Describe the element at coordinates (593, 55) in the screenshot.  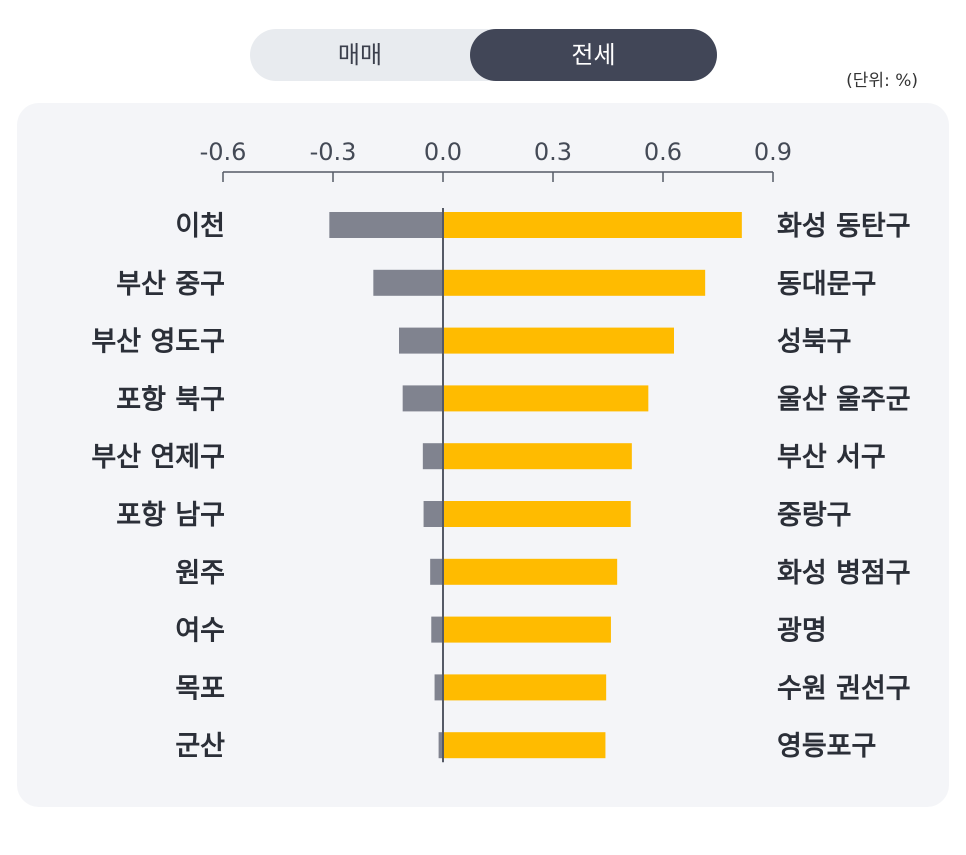
I see `toggle-option-jeonse: 전세` at that location.